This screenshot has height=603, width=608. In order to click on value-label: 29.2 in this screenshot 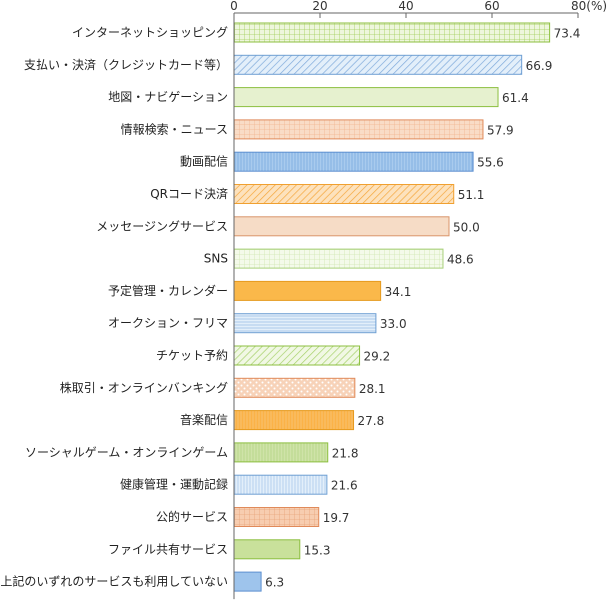, I will do `click(377, 357)`.